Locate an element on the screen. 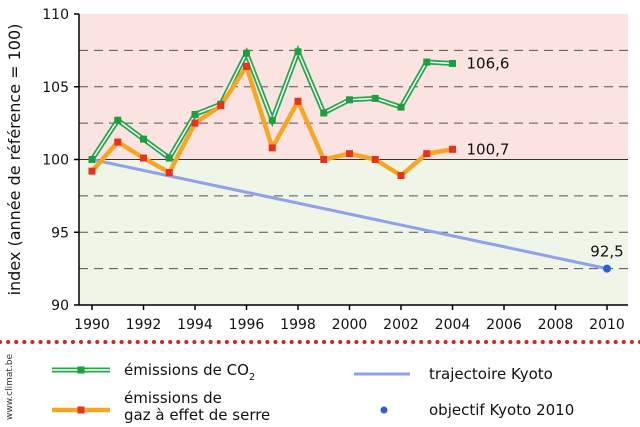 This screenshot has height=427, width=640. y-tick-label: 100 is located at coordinates (55, 161).